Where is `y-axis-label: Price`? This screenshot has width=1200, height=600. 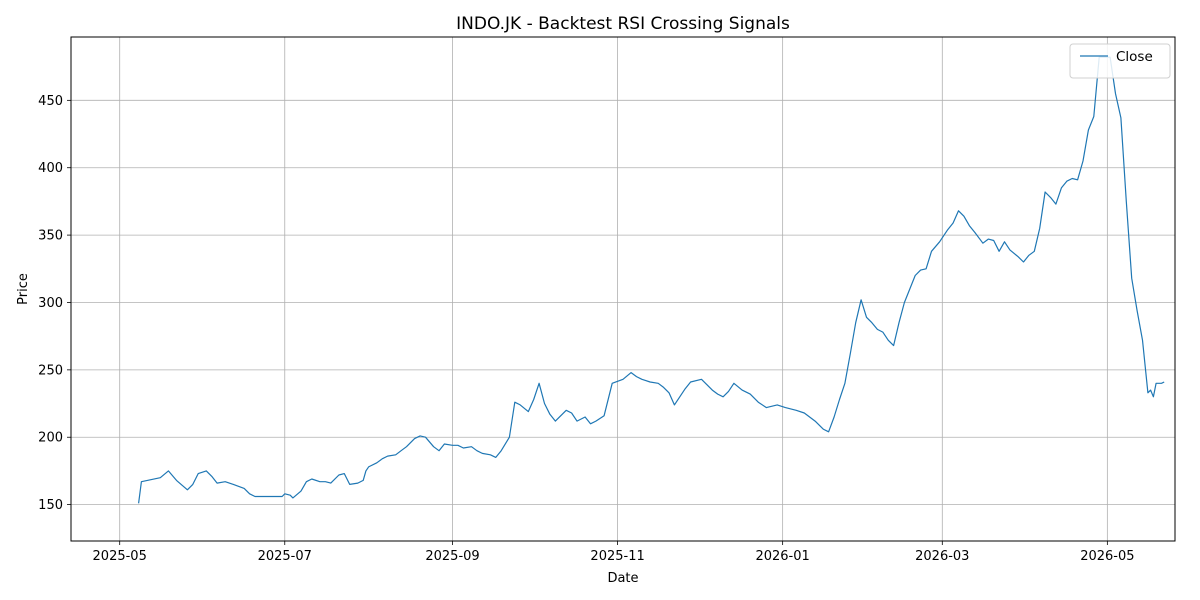
y-axis-label: Price is located at coordinates (23, 289).